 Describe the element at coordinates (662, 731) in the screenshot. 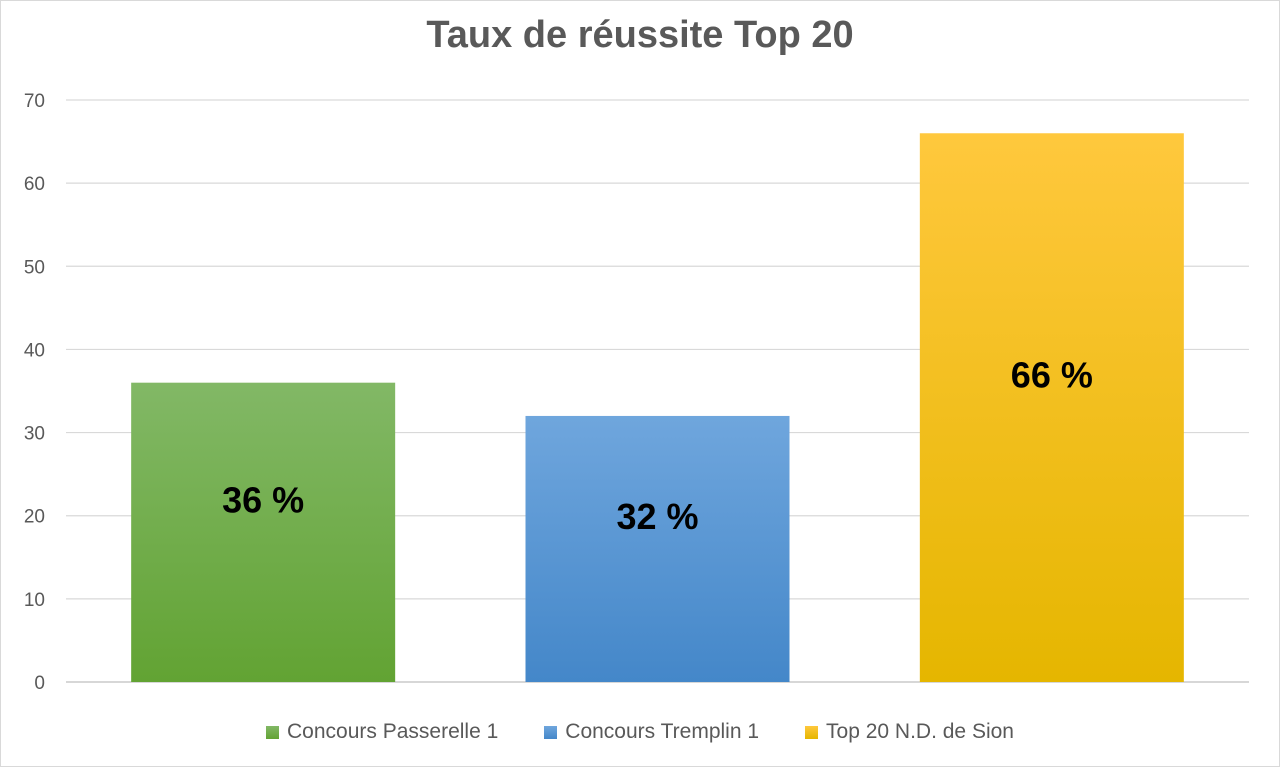

I see `legend-label-tremplin: Concours Tremplin 1` at that location.